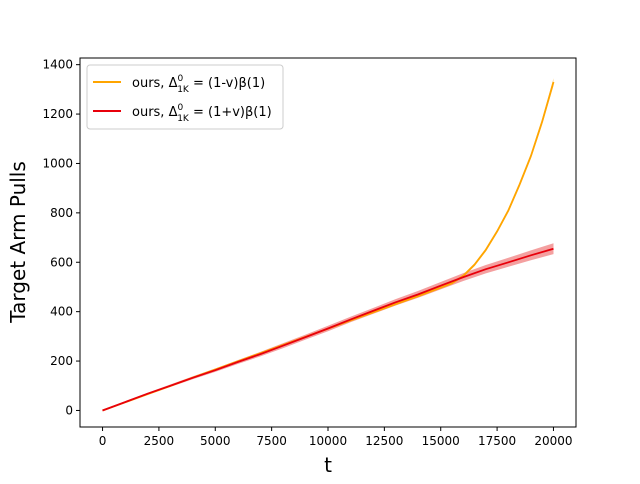  What do you see at coordinates (497, 441) in the screenshot?
I see `x-tick-label: 17500` at bounding box center [497, 441].